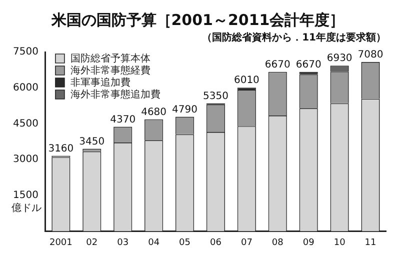  Describe the element at coordinates (92, 243) in the screenshot. I see `x-tick-label: 02` at that location.